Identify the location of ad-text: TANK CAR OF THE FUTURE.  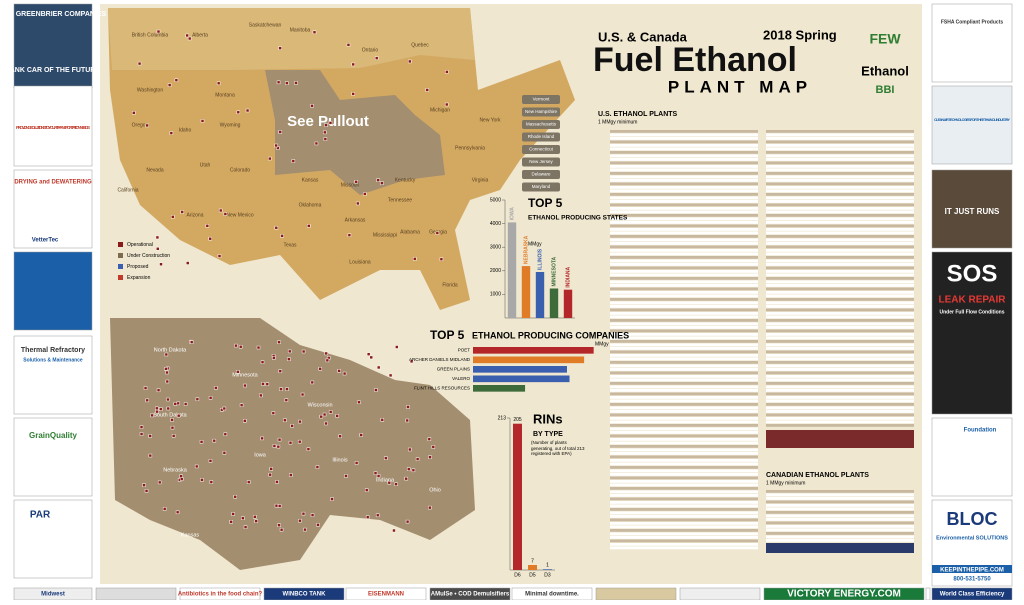
(53, 70).